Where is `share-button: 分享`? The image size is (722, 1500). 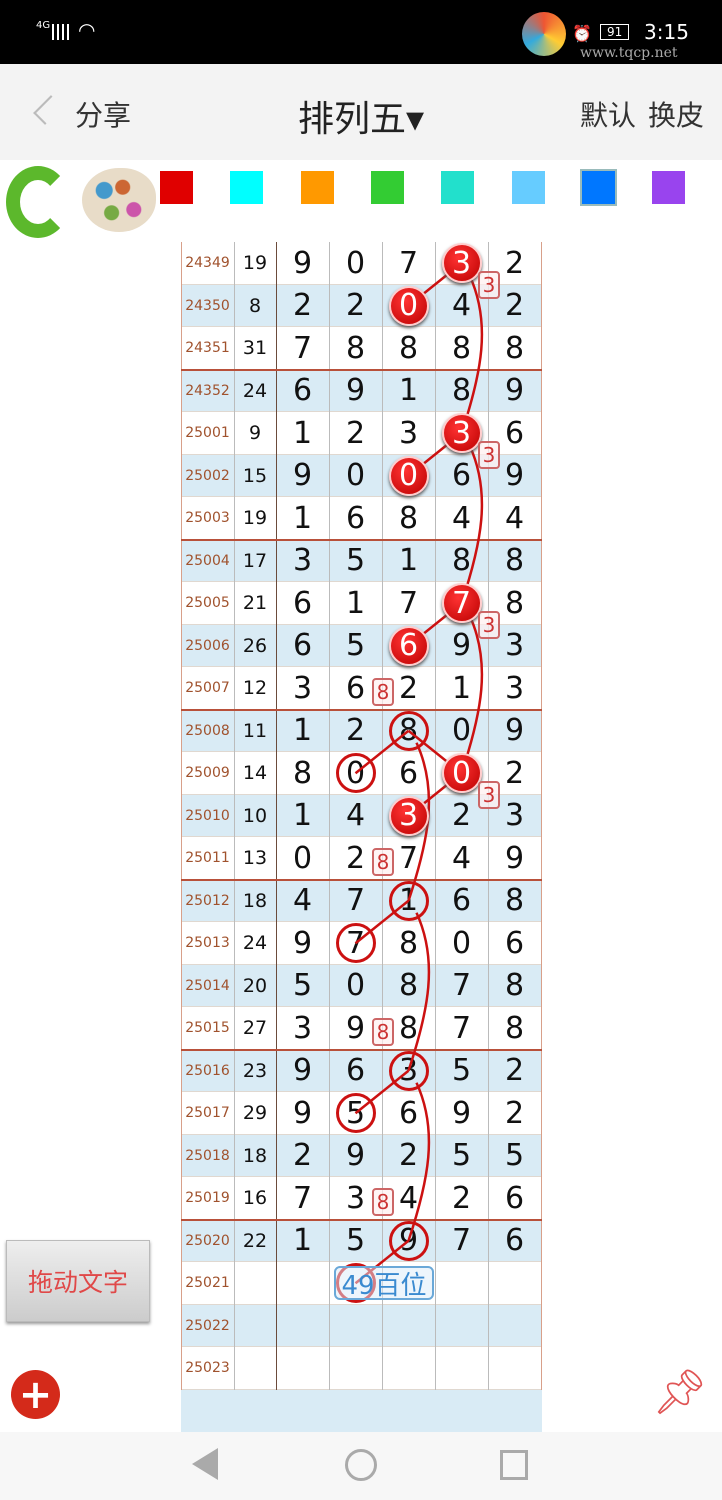 share-button: 分享 is located at coordinates (103, 115).